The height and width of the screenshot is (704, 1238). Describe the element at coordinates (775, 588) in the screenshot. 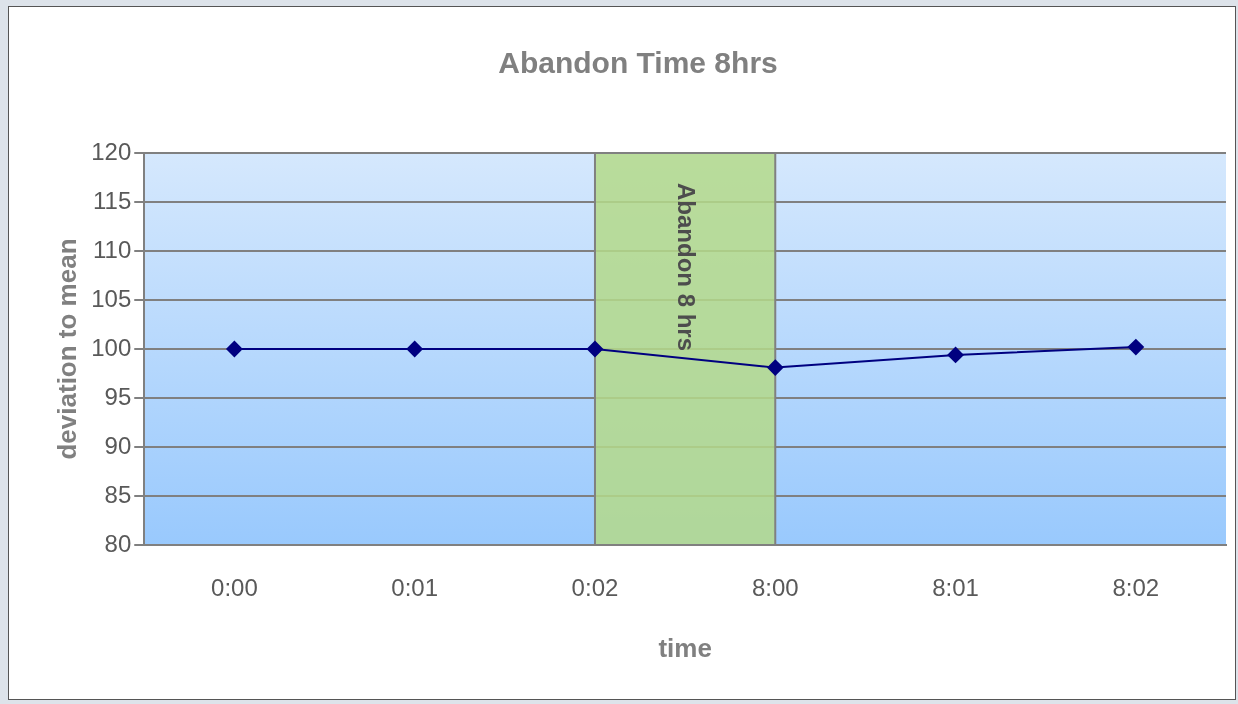

I see `x-tick-label: 8:00` at that location.